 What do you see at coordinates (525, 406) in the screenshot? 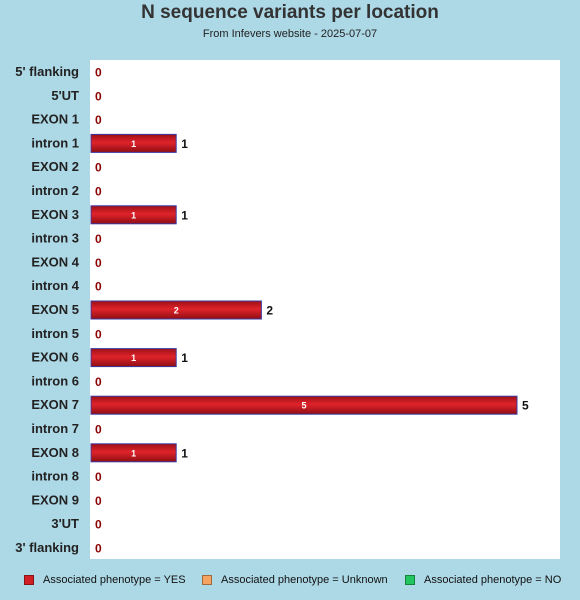
I see `total-label: 5` at bounding box center [525, 406].